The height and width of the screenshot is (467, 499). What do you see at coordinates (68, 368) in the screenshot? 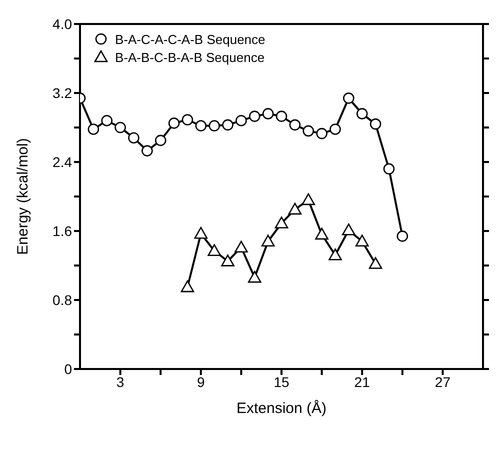
I see `y-tick-label: 0` at bounding box center [68, 368].